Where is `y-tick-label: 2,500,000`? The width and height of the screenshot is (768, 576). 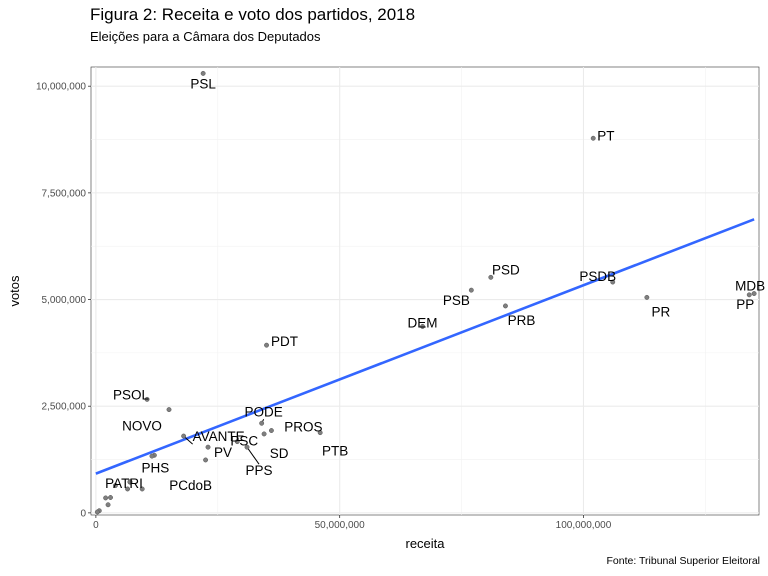
y-tick-label: 2,500,000 is located at coordinates (64, 407).